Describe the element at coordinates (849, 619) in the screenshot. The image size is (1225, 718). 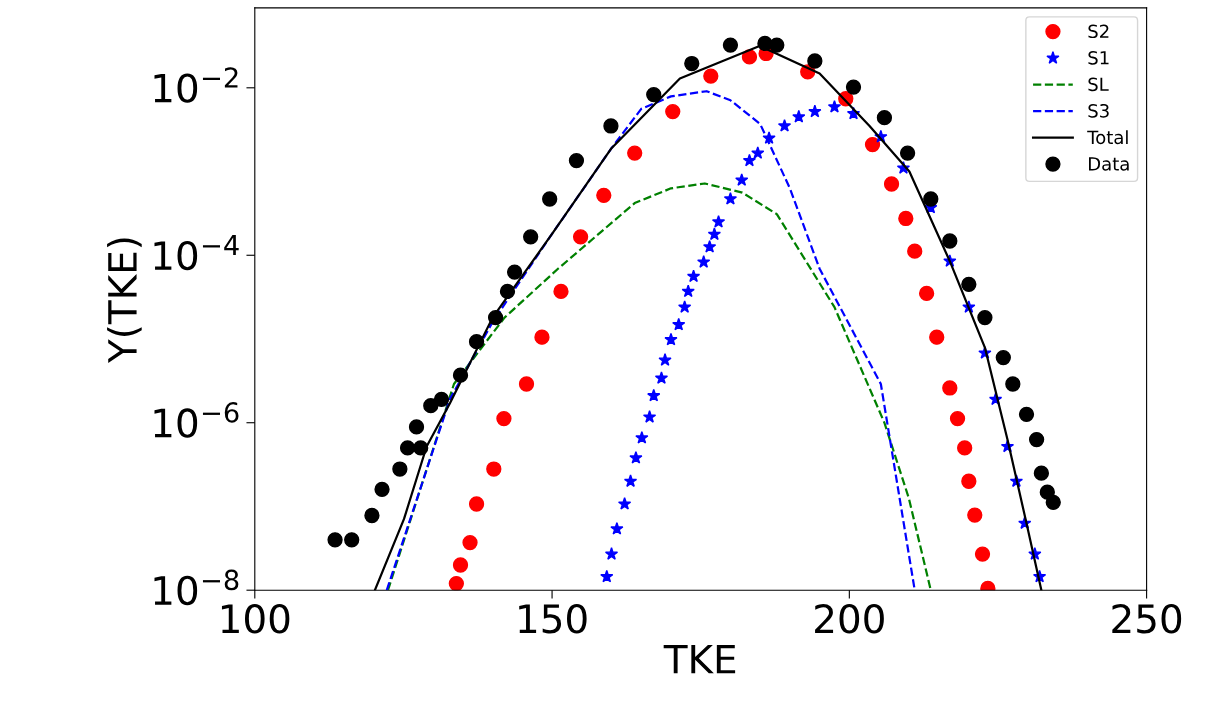
I see `x-tick-label: 200` at that location.